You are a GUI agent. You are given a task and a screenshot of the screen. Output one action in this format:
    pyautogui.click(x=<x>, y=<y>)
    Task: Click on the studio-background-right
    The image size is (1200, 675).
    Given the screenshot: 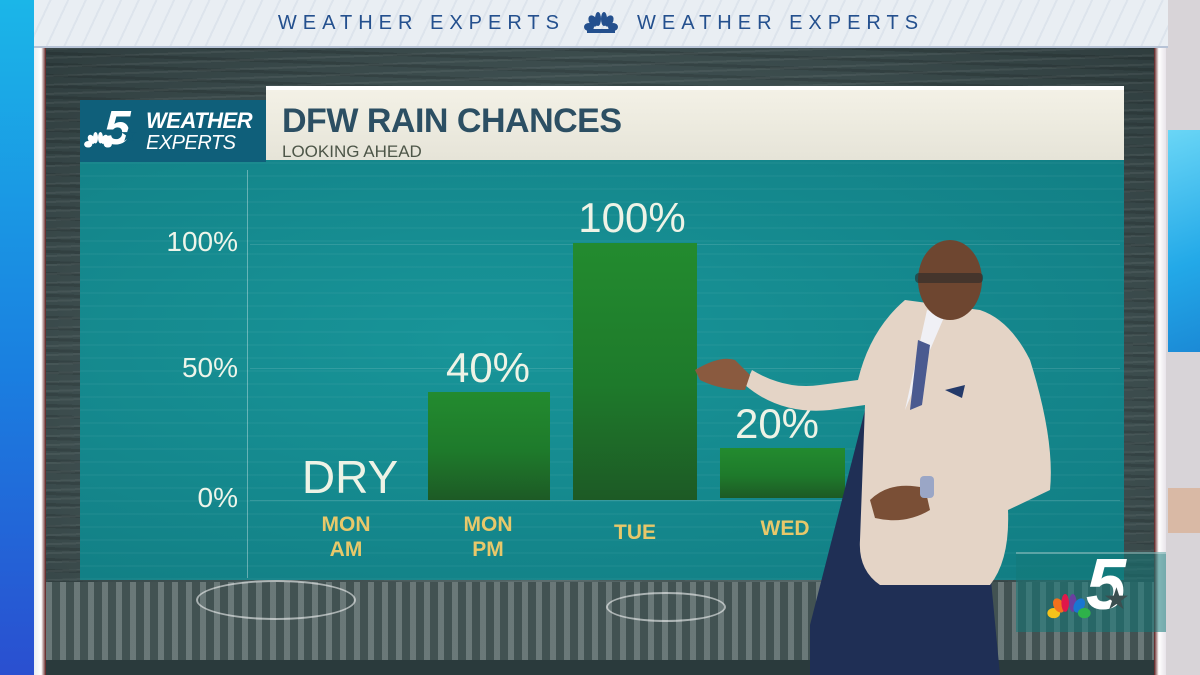 What is the action you would take?
    pyautogui.click(x=1180, y=337)
    